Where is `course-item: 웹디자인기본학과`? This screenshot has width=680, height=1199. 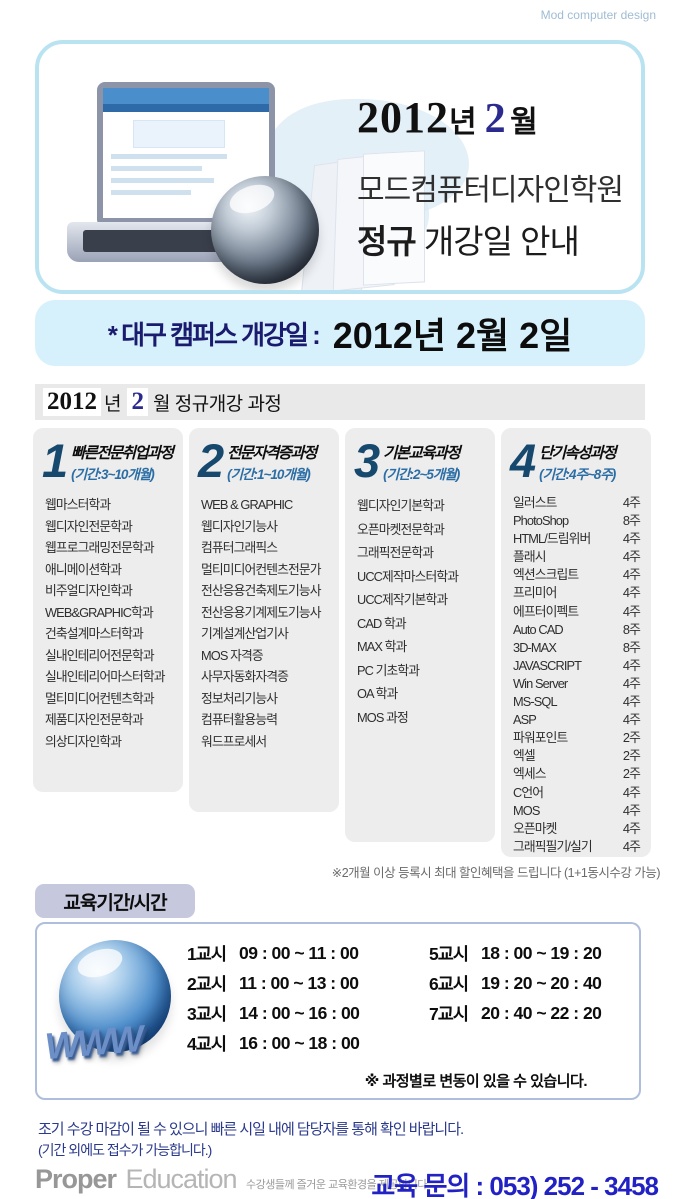 course-item: 웹디자인기본학과 is located at coordinates (401, 505).